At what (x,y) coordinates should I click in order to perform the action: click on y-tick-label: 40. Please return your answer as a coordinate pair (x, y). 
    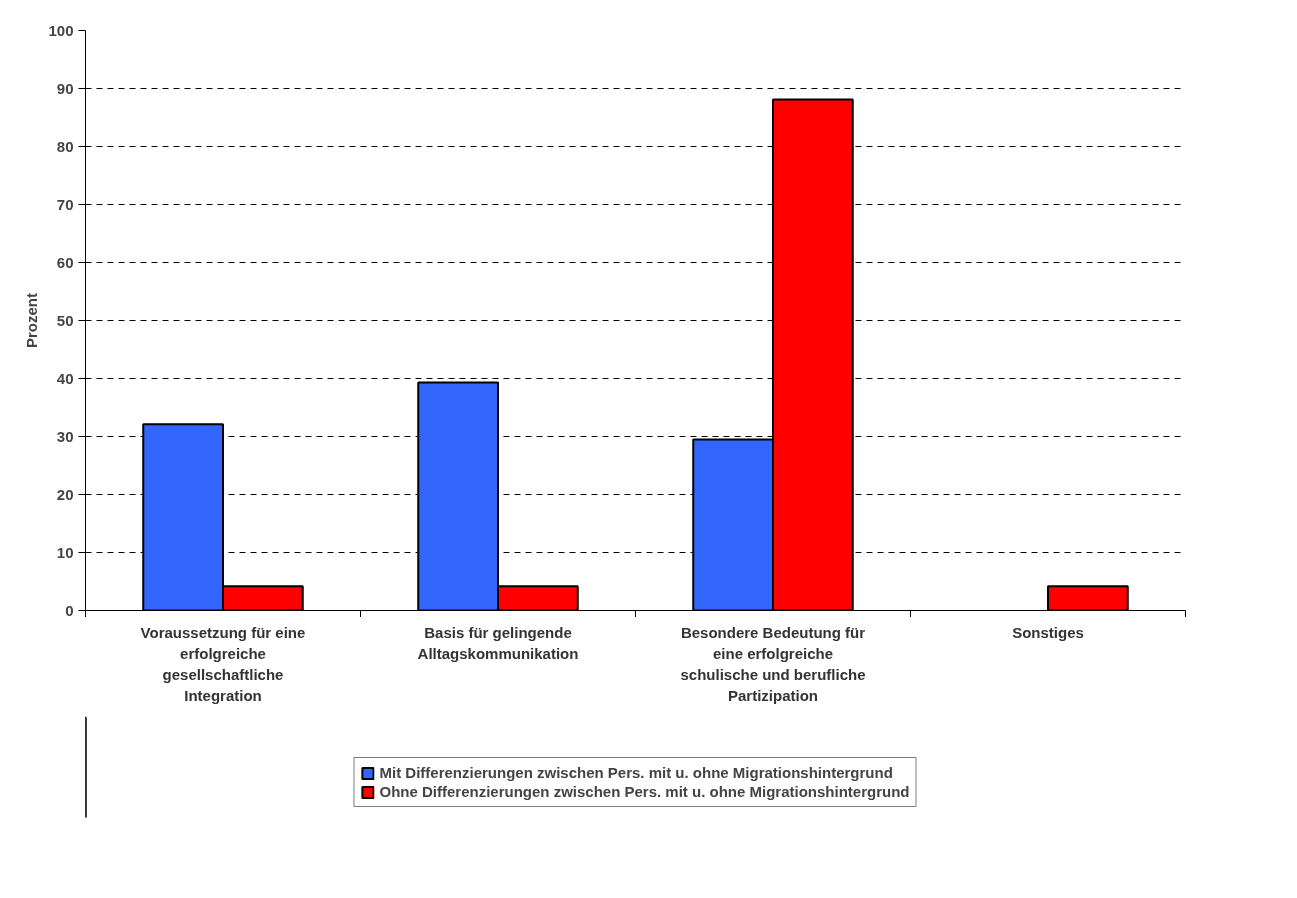
    Looking at the image, I should click on (65, 378).